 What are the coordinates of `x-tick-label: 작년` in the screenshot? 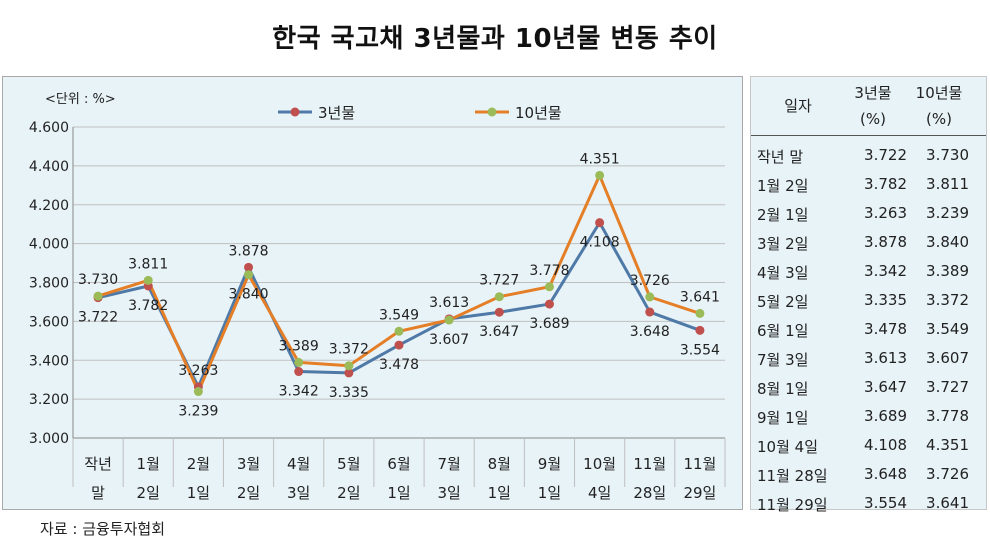 It's located at (98, 464).